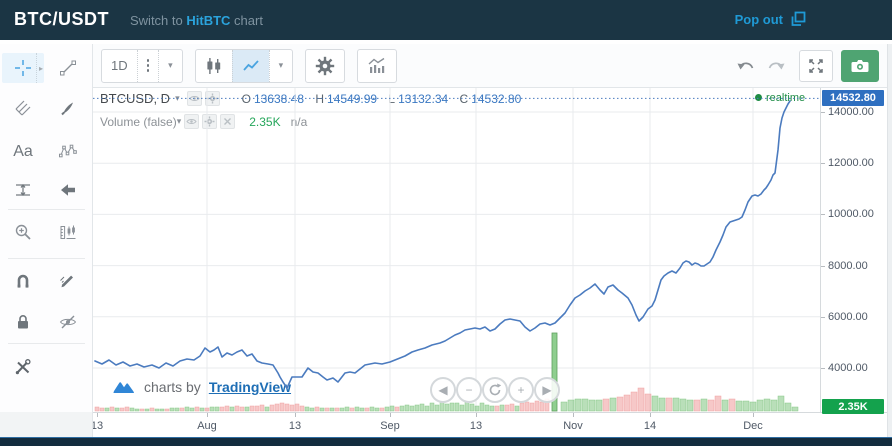  I want to click on sidebar-tool-trend-line, so click(68, 68).